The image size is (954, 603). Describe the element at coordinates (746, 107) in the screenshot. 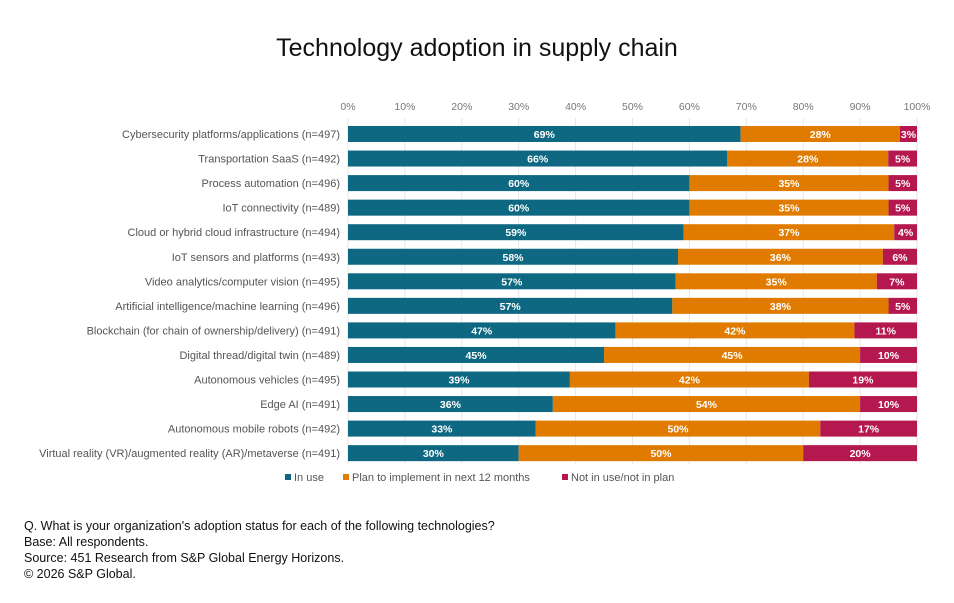

I see `x-tick-label: 70%` at that location.